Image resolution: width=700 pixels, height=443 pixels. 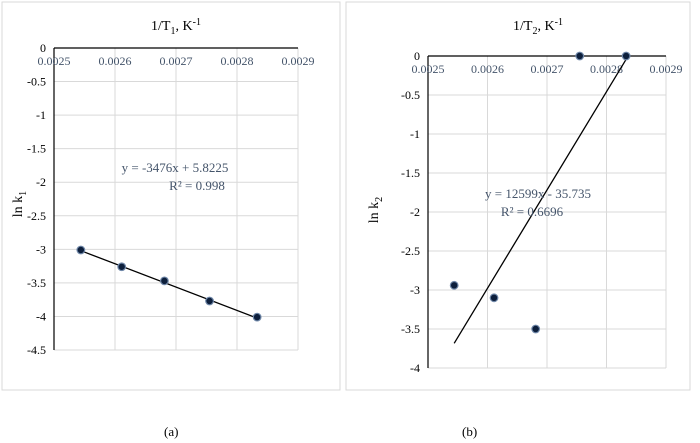 I want to click on chart-title-a: 1/T1, K-1, so click(x=176, y=27).